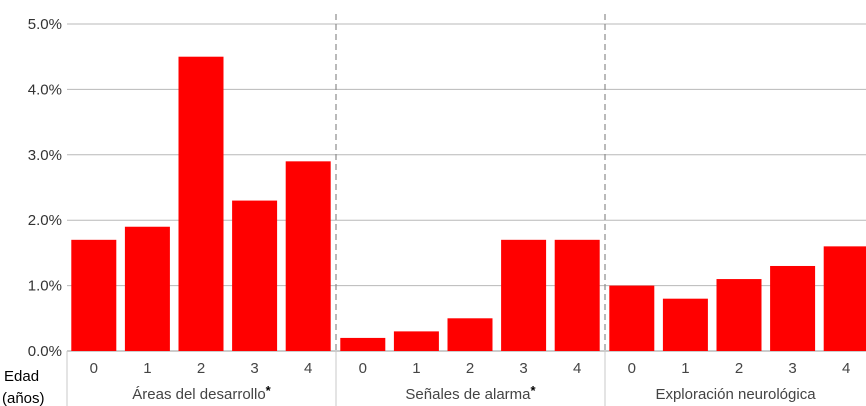 This screenshot has height=406, width=866. Describe the element at coordinates (21, 376) in the screenshot. I see `x-axis-title-line1: Edad` at that location.